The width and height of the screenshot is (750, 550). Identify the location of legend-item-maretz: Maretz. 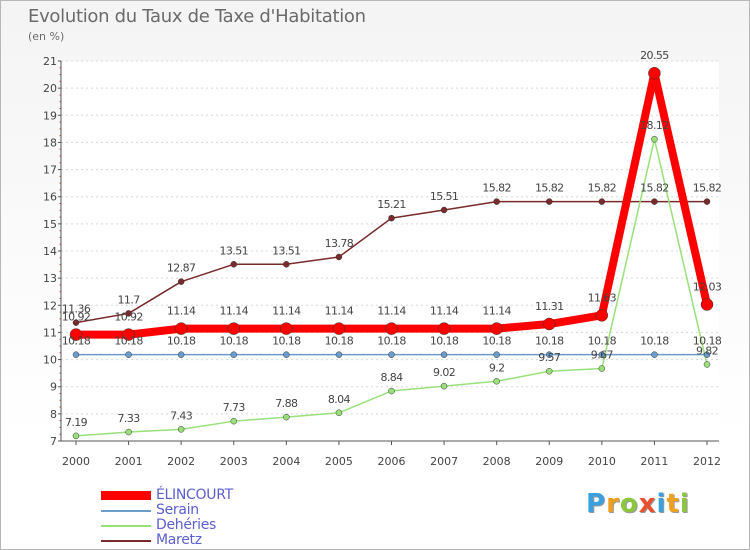
(167, 540).